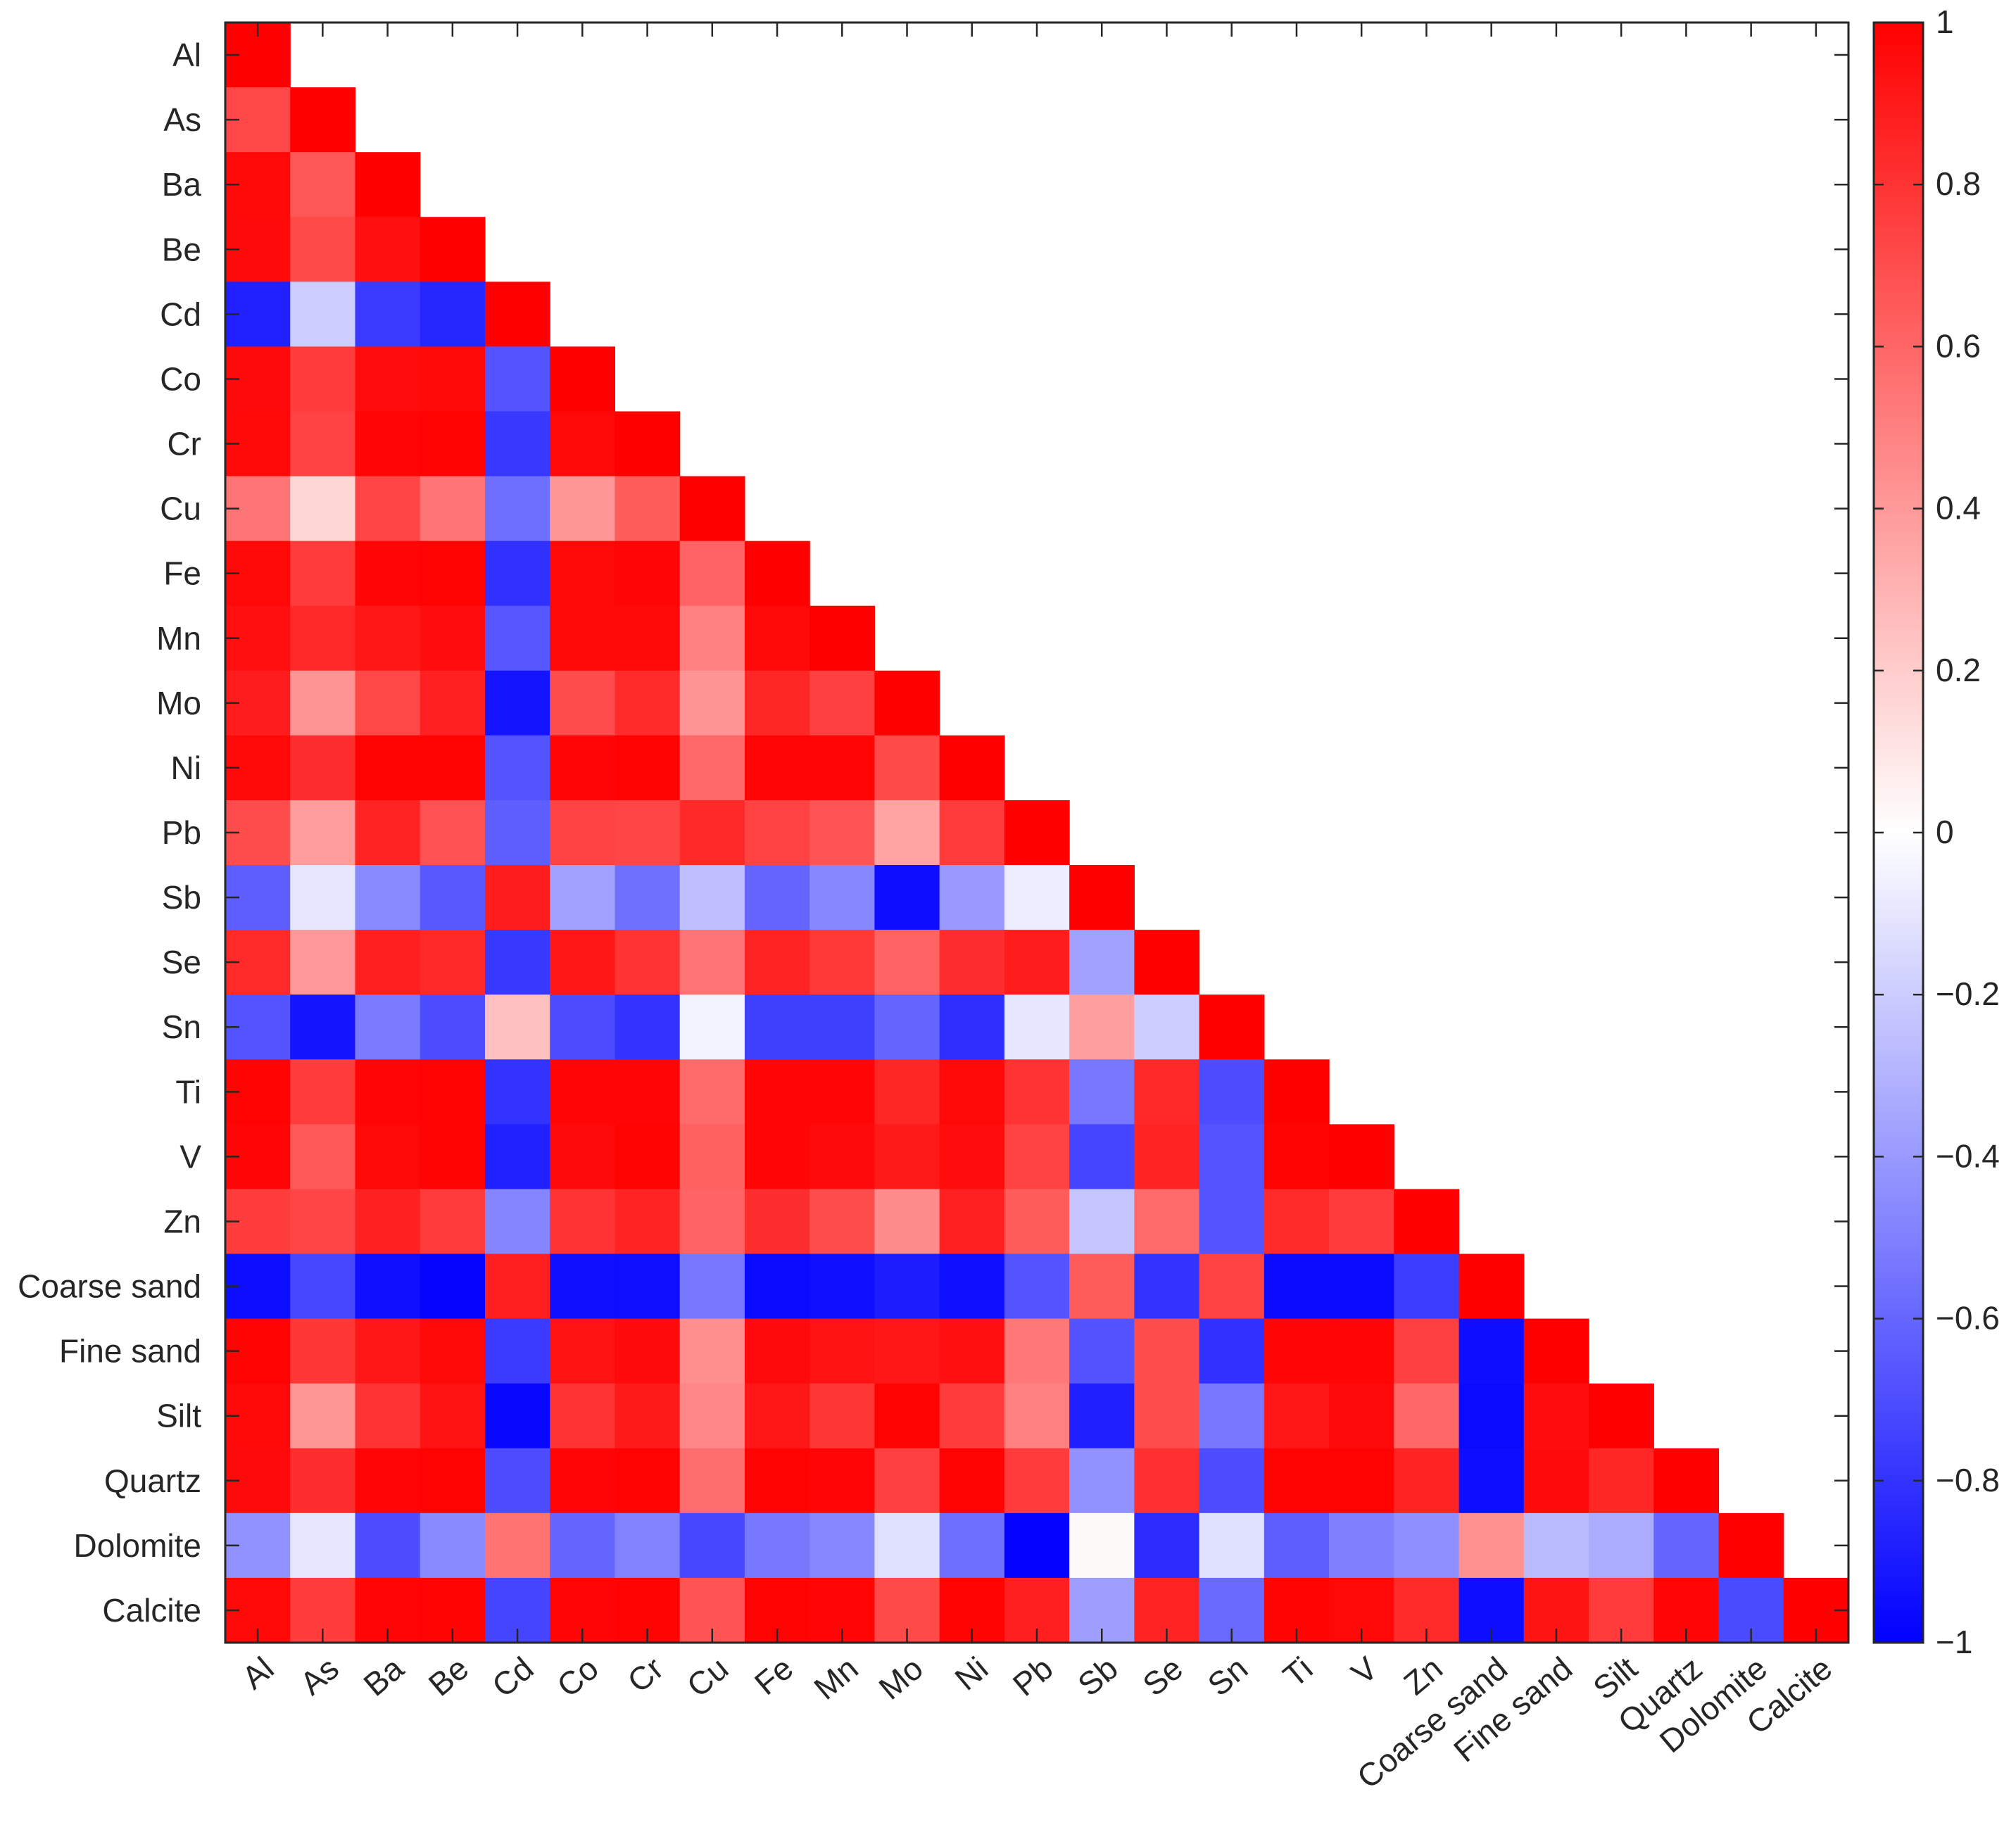  I want to click on cell-fe-cd, so click(517, 574).